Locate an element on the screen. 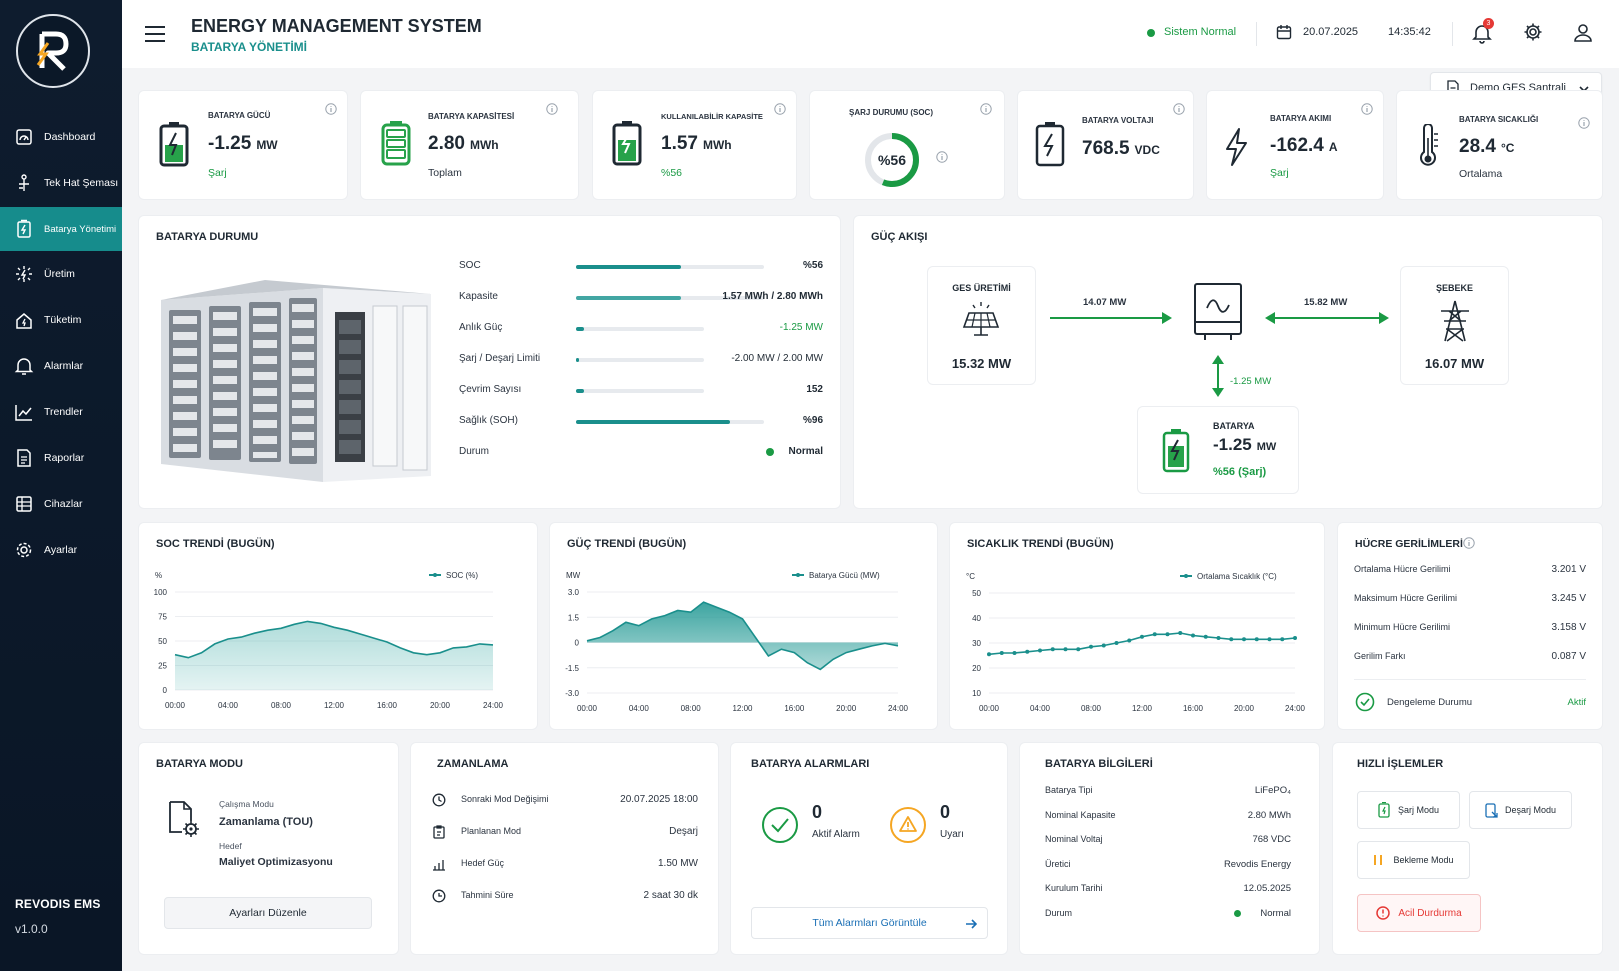 The width and height of the screenshot is (1619, 971). bell-icon is located at coordinates (24, 366).